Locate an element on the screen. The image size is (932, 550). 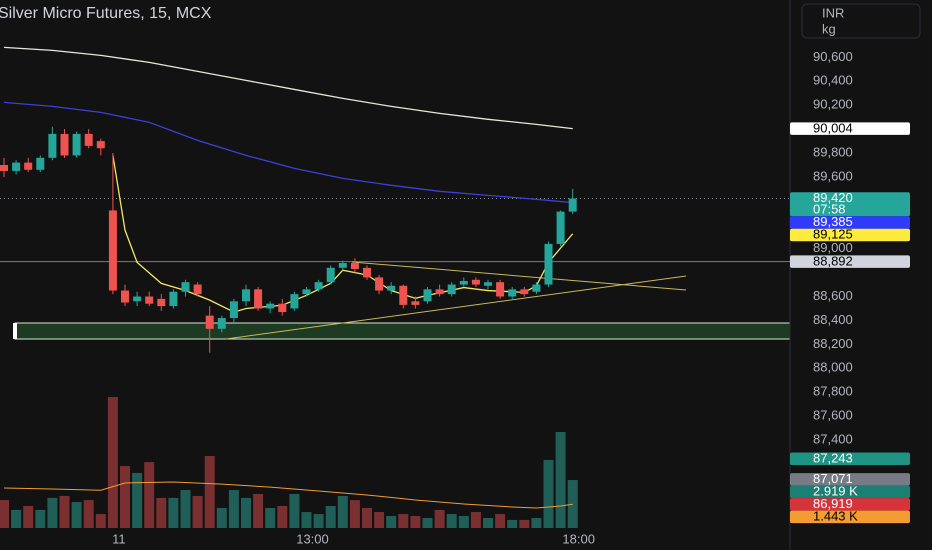
y-tick-label: 89,000 is located at coordinates (833, 247).